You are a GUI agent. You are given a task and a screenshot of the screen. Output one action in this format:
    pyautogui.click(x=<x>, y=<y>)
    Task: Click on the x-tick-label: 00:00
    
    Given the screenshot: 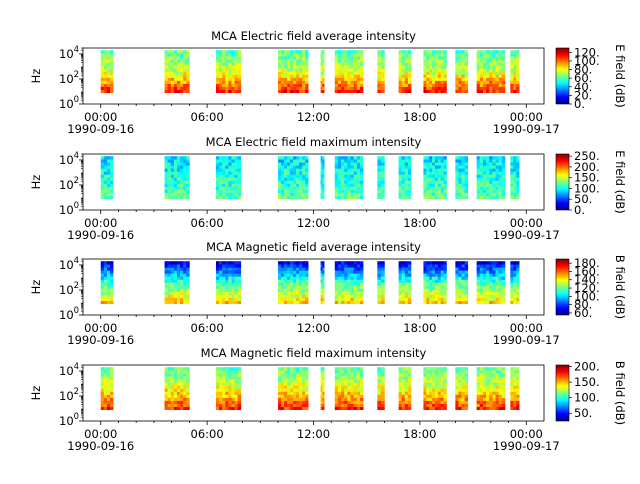 What is the action you would take?
    pyautogui.click(x=100, y=117)
    